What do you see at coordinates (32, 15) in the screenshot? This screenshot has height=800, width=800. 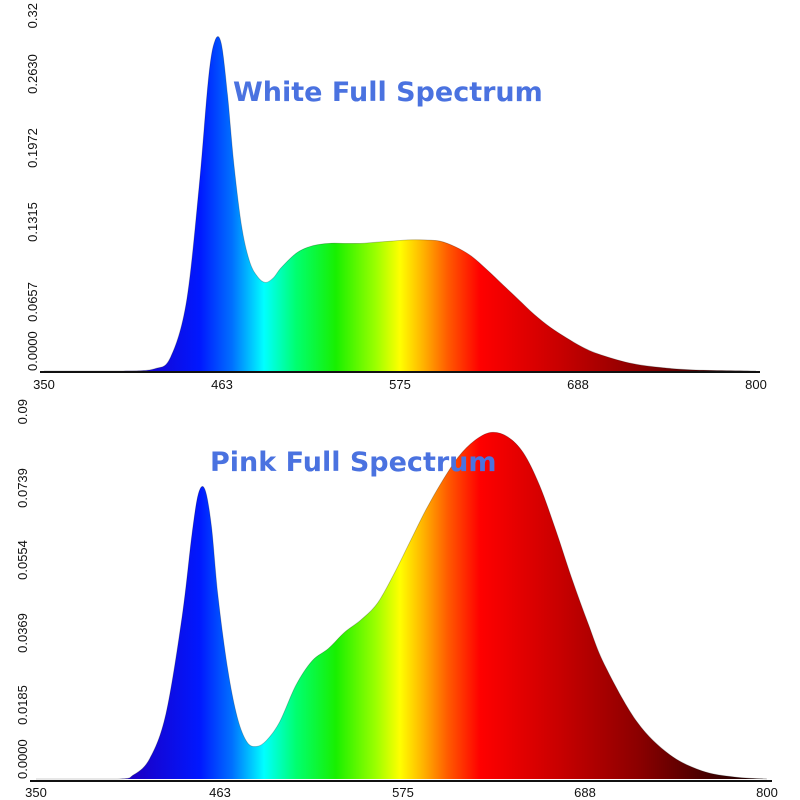 I see `y-tick-label: 0.32` at bounding box center [32, 15].